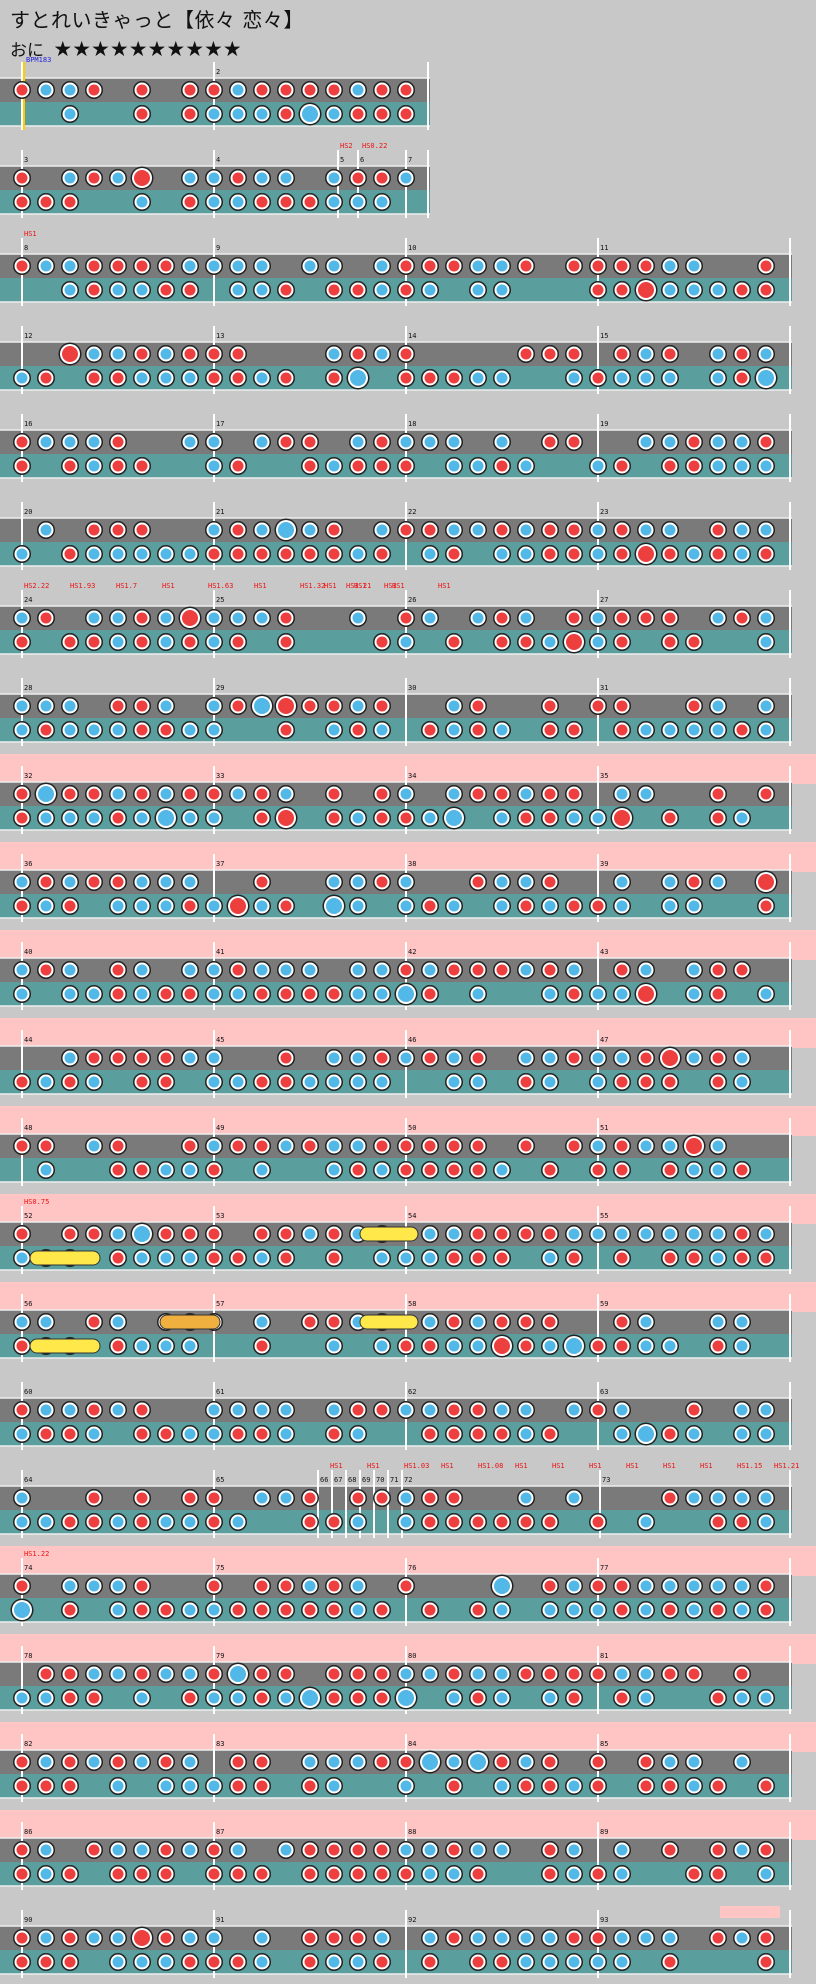 Image resolution: width=816 pixels, height=1984 pixels. What do you see at coordinates (396, 1522) in the screenshot?
I see `lane-lower` at bounding box center [396, 1522].